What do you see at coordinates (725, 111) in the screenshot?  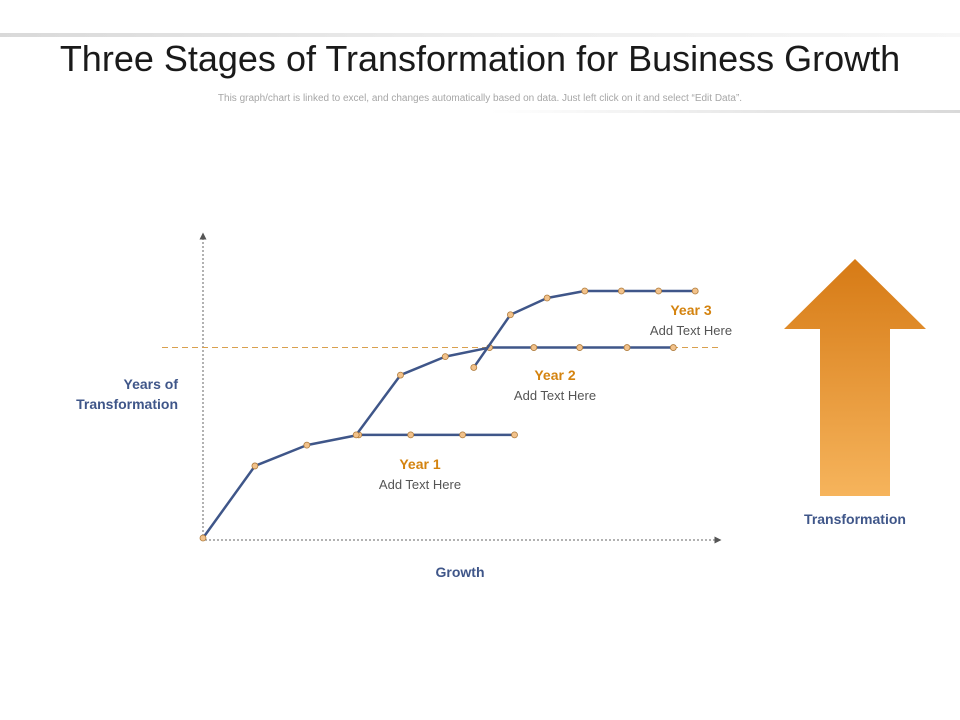 I see `subtitle-rule` at bounding box center [725, 111].